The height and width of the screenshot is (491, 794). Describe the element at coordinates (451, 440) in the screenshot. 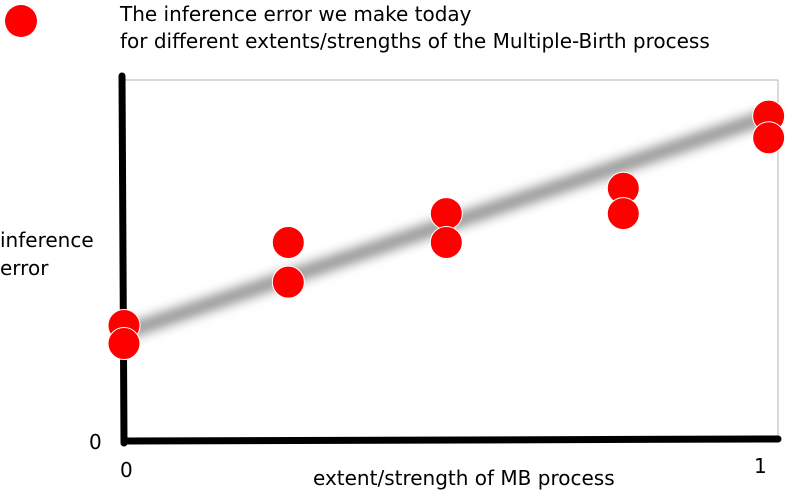

I see `x-axis` at that location.